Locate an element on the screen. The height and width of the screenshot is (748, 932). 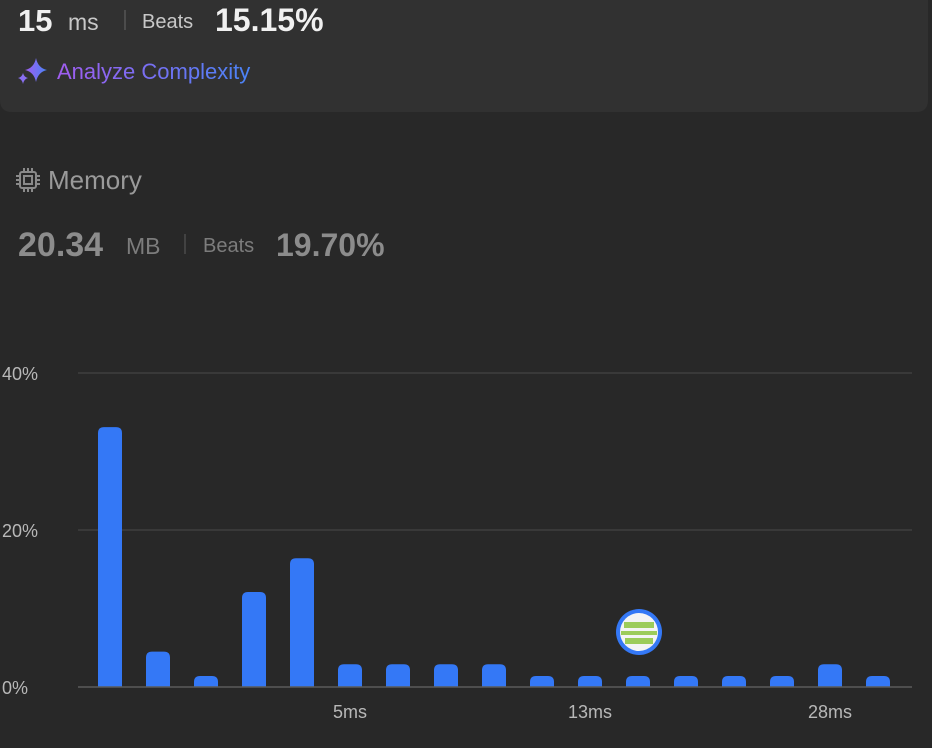
analyze-button: Analyze Complexity is located at coordinates (134, 71).